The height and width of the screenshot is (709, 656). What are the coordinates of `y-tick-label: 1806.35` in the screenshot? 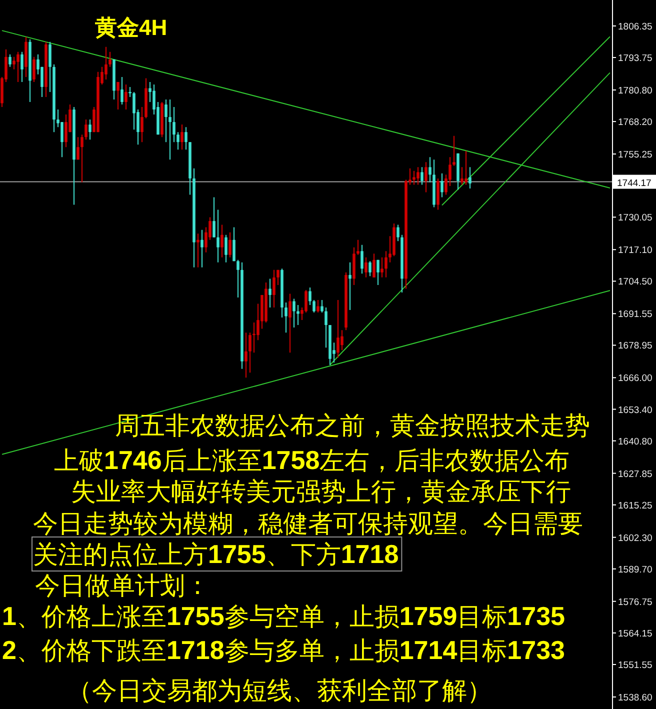 It's located at (635, 26).